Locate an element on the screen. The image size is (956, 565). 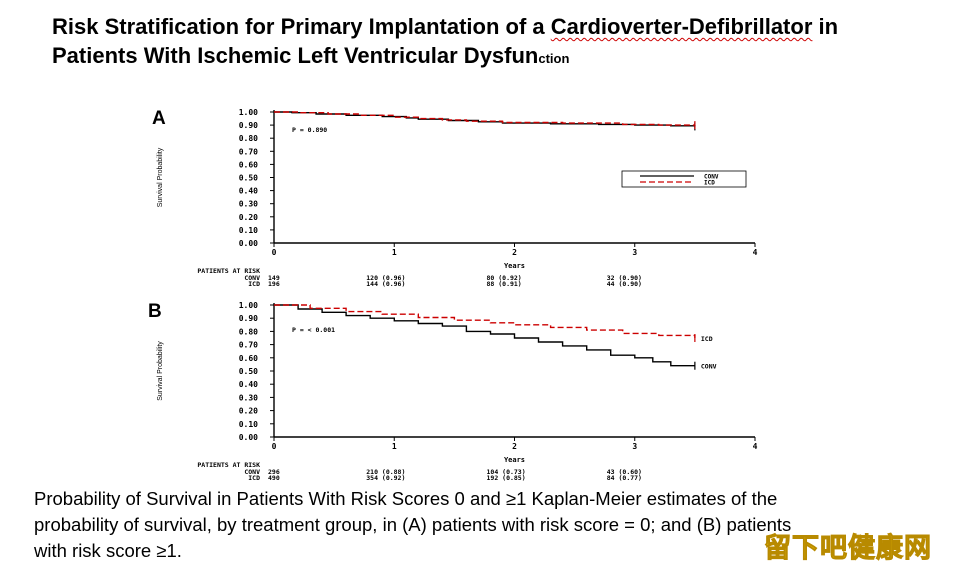
watermark-logo: 留下吧健康网 is located at coordinates (848, 549).